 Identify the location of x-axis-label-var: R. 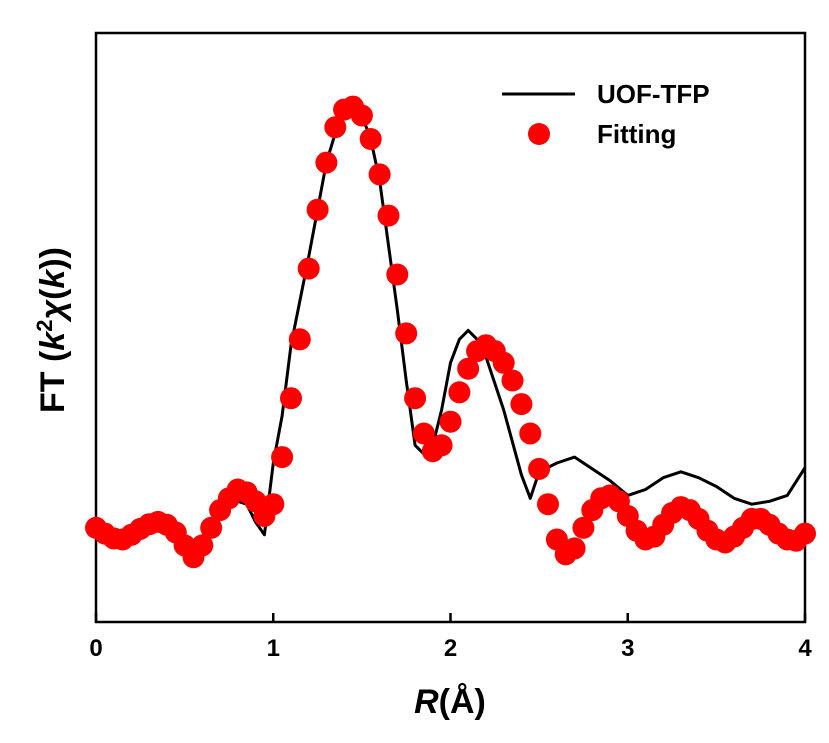
(426, 702).